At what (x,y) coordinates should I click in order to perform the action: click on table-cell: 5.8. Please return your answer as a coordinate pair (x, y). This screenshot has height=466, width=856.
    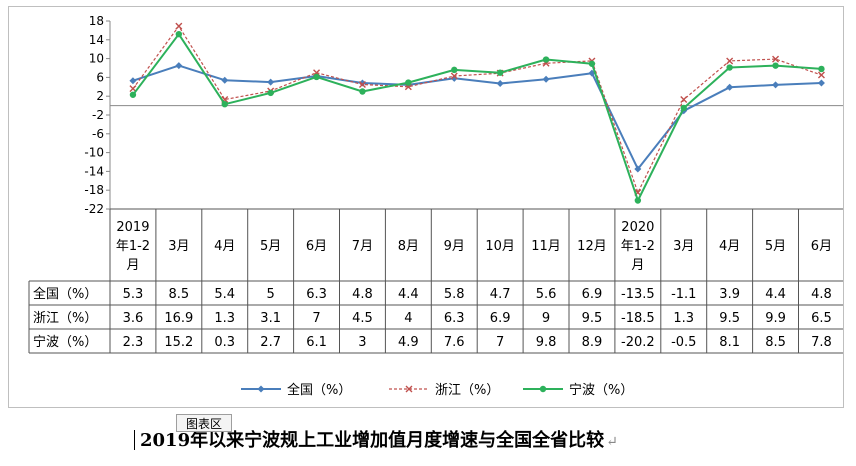
    Looking at the image, I should click on (454, 294).